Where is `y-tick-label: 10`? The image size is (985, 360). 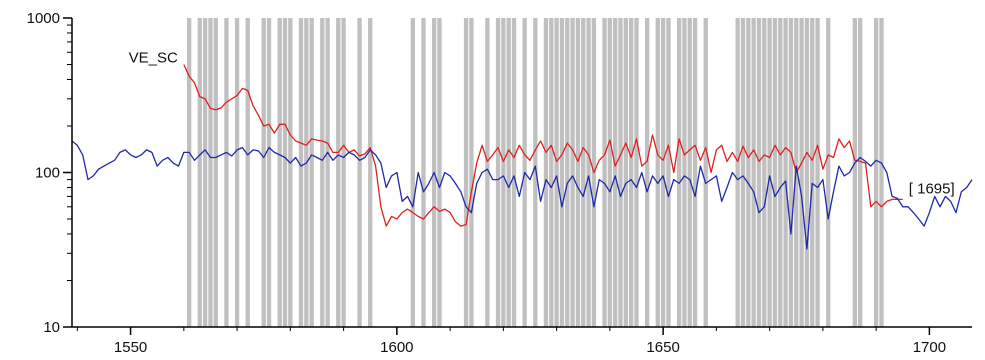 y-tick-label: 10 is located at coordinates (51, 327).